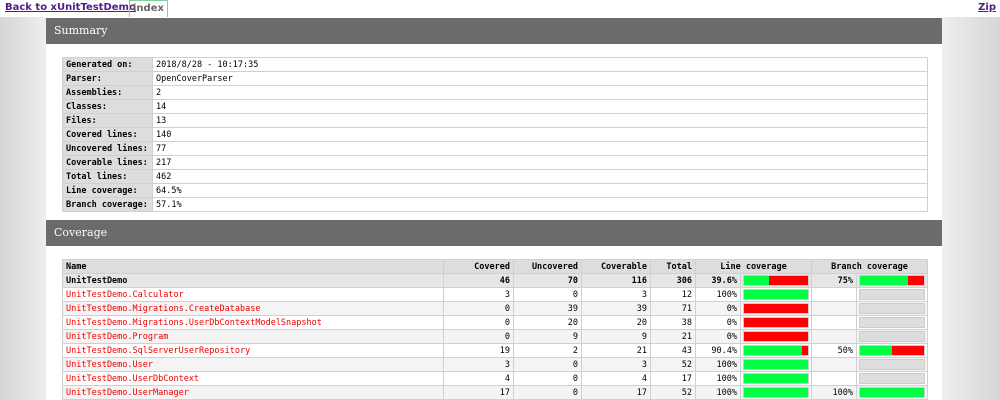 This screenshot has width=1000, height=400. What do you see at coordinates (253, 336) in the screenshot?
I see `class-link: UnitTestDemo.Program` at bounding box center [253, 336].